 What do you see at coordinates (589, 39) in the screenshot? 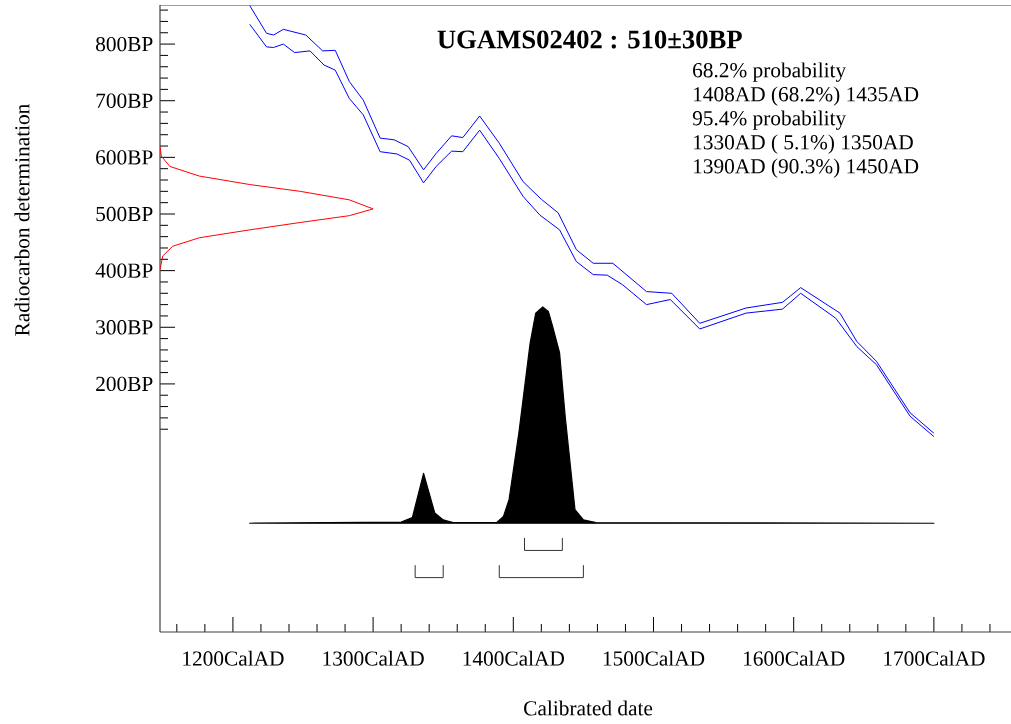
I see `text: UGAMS02402 : 510±30BP` at bounding box center [589, 39].